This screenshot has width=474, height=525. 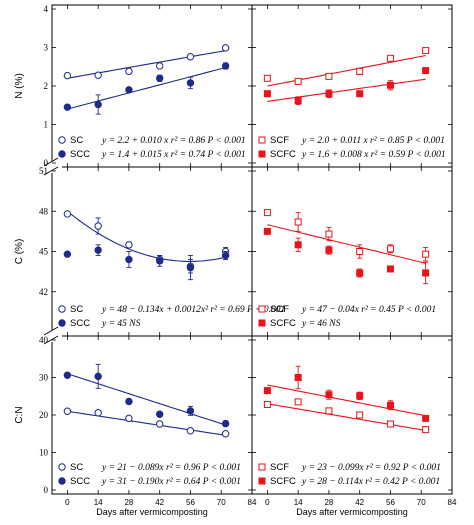 I want to click on y-tick-label: 1, so click(x=46, y=125).